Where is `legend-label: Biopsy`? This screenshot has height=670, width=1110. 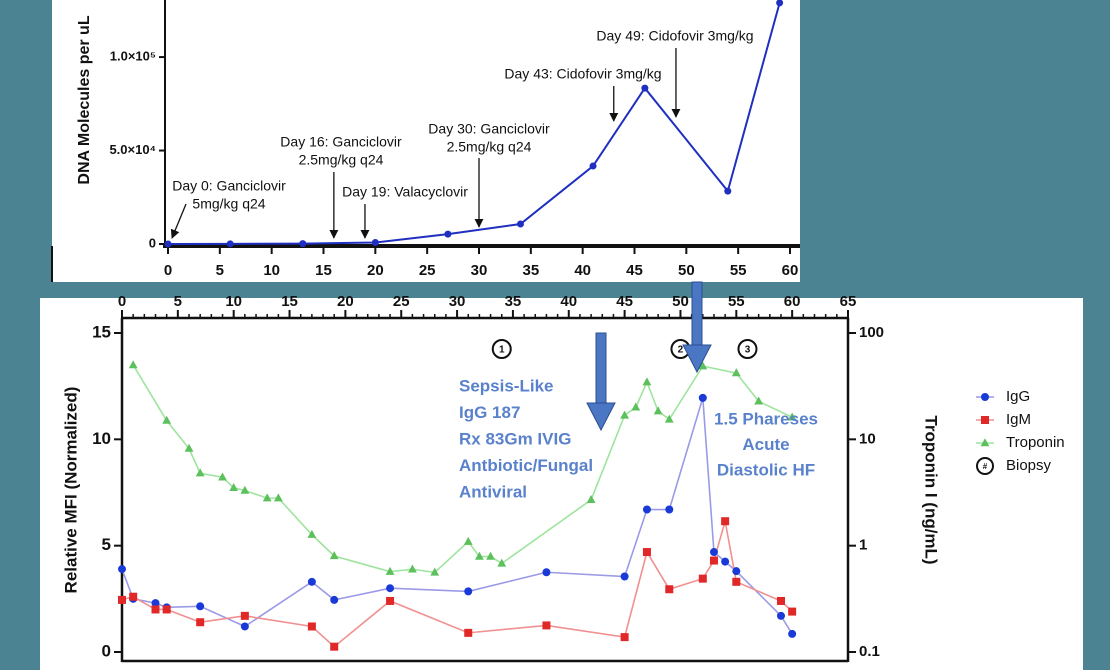
legend-label: Biopsy is located at coordinates (1029, 465).